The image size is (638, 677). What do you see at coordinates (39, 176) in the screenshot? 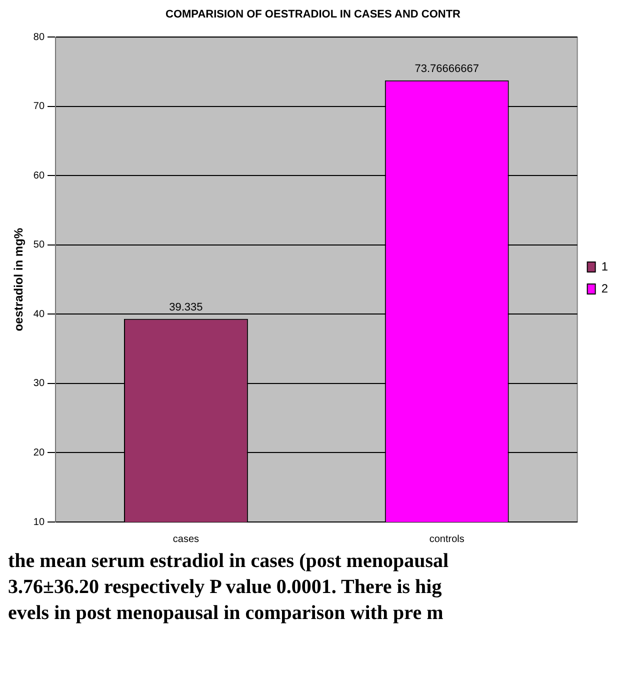
I see `y-tick-label: 60` at bounding box center [39, 176].